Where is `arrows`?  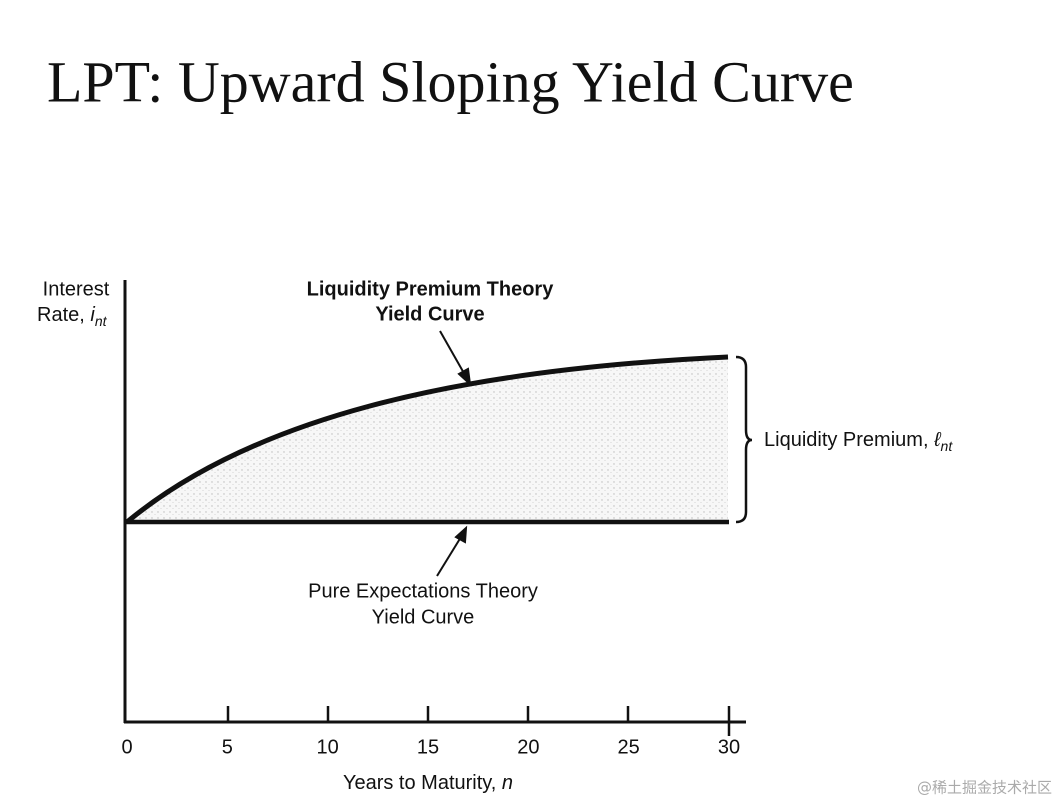 arrows is located at coordinates (454, 453).